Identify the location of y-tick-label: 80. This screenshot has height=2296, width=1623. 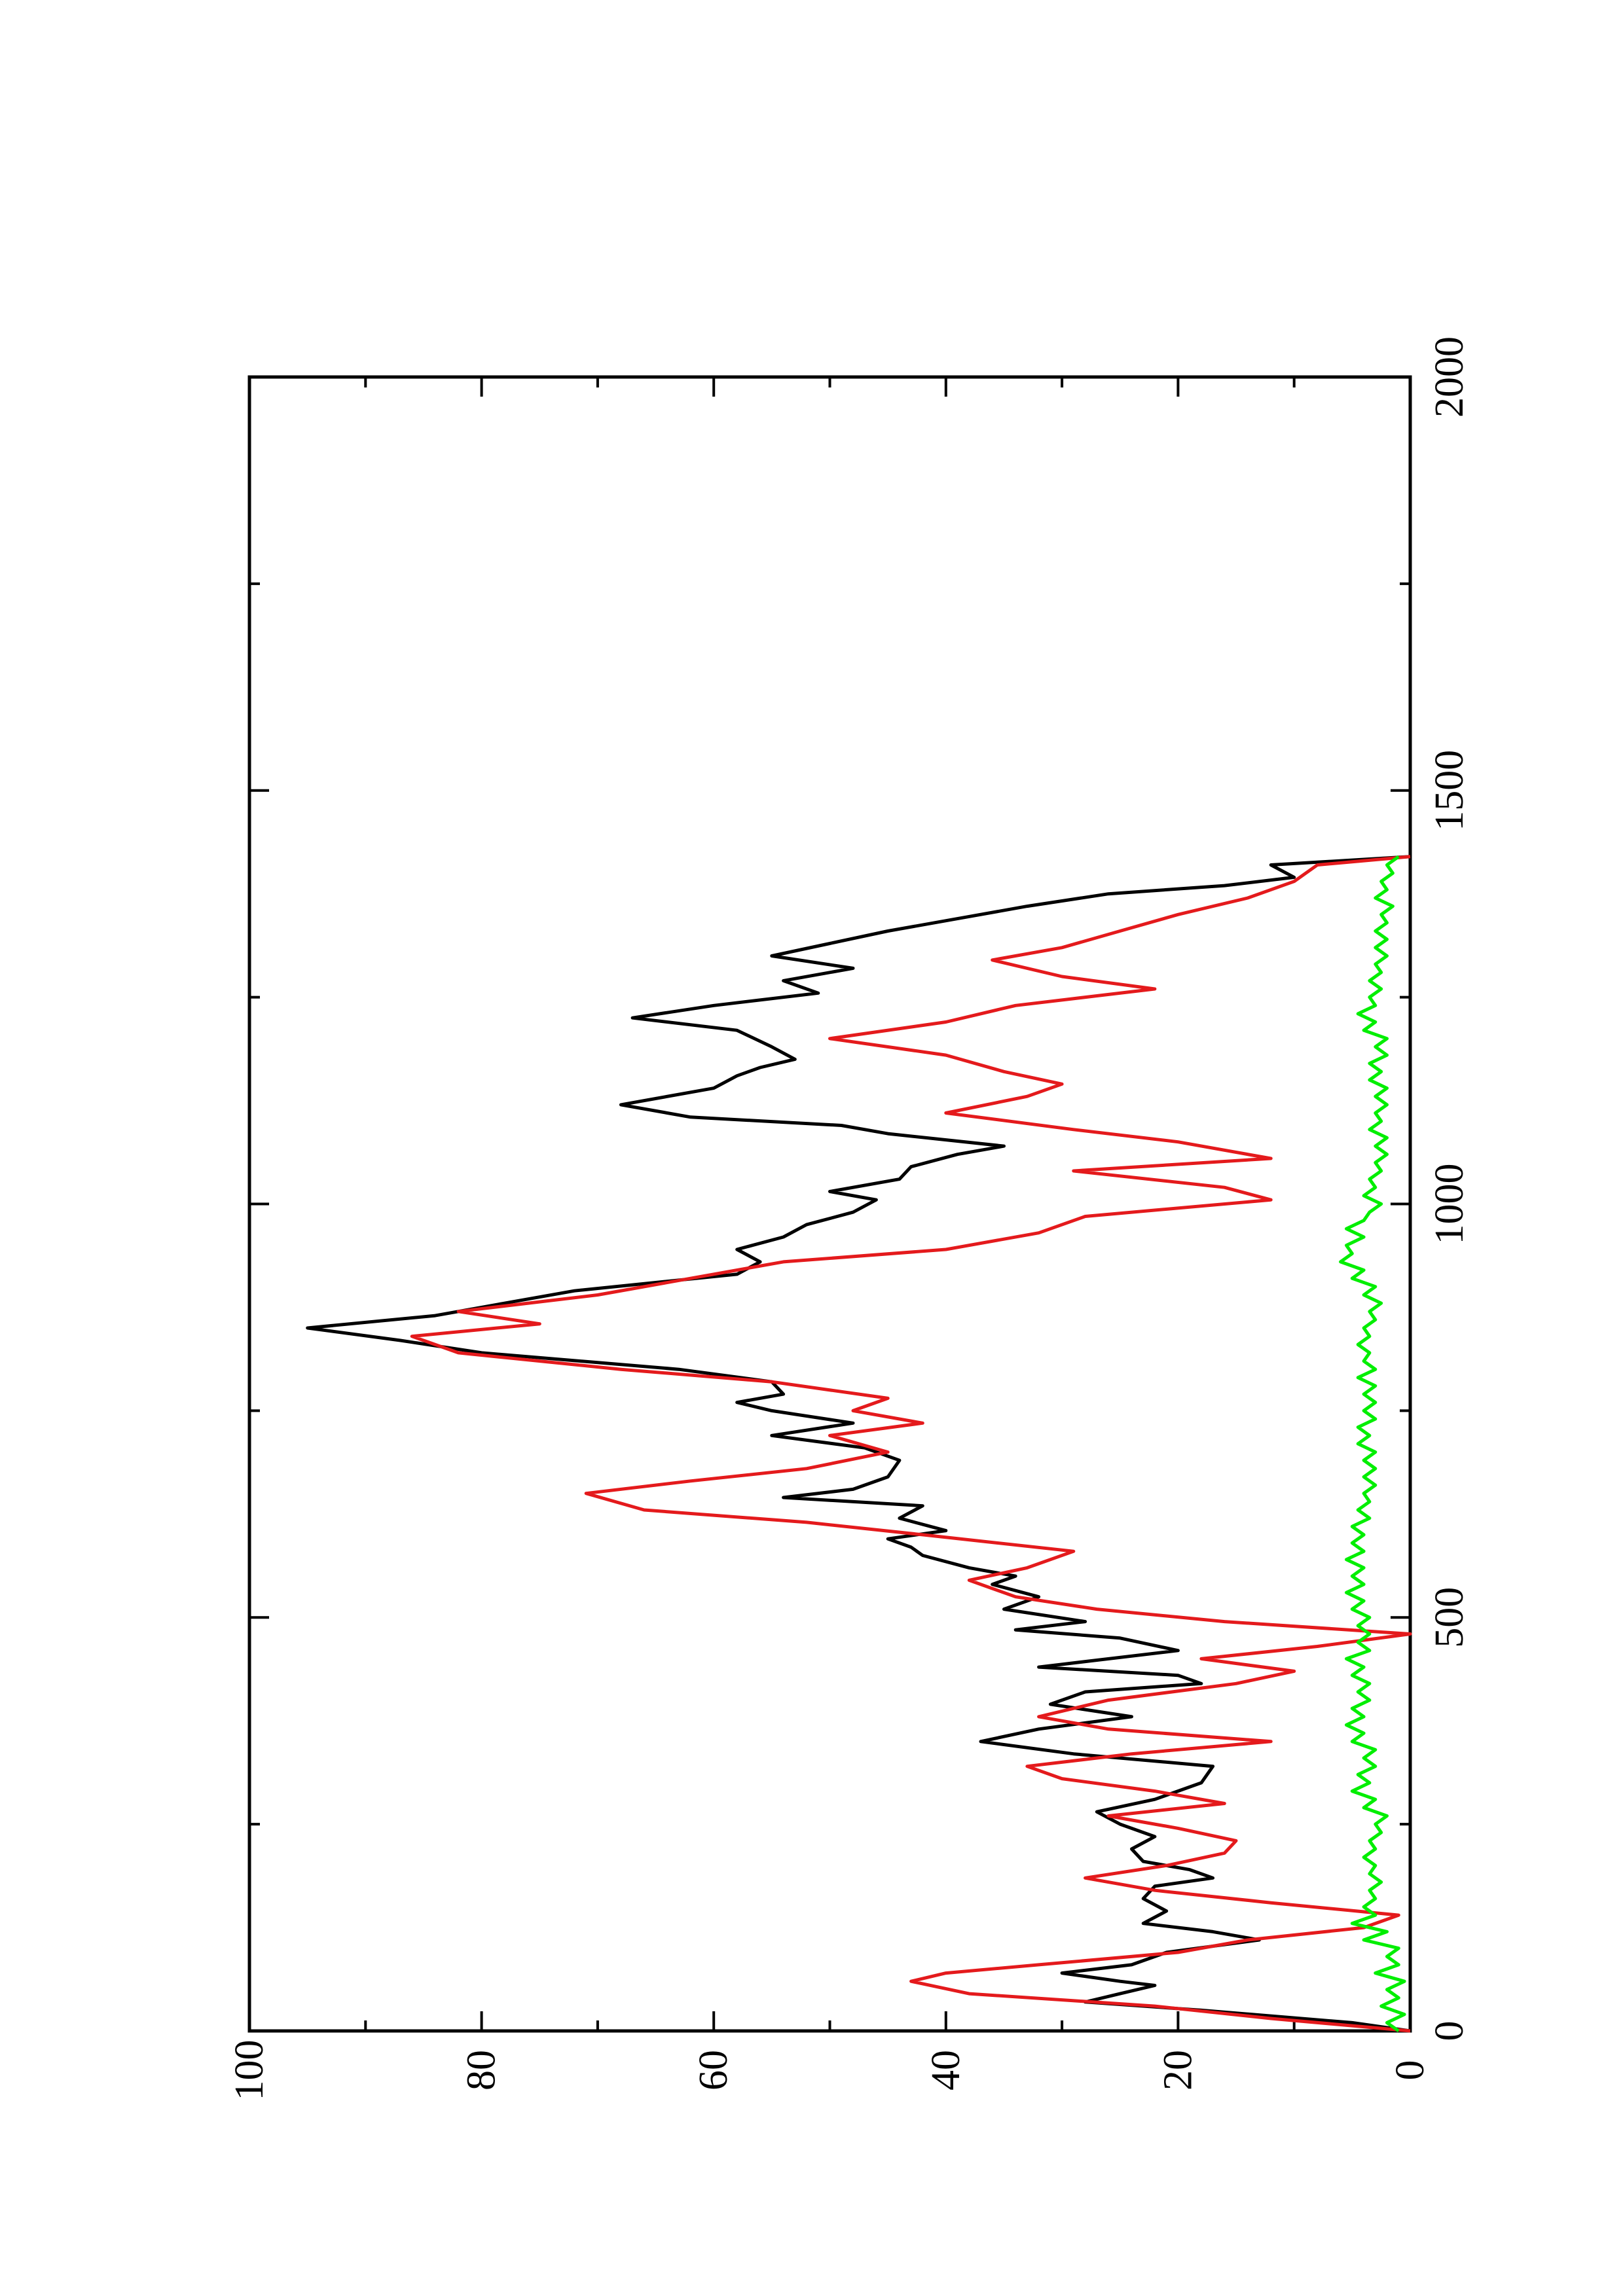
(482, 2070).